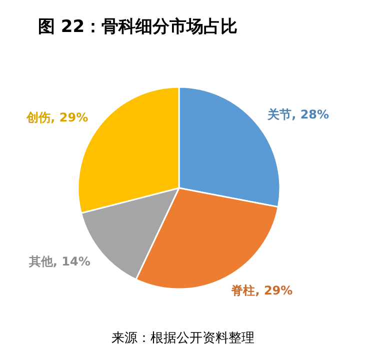  I want to click on slice-label: 其他, 14%, so click(59, 261).